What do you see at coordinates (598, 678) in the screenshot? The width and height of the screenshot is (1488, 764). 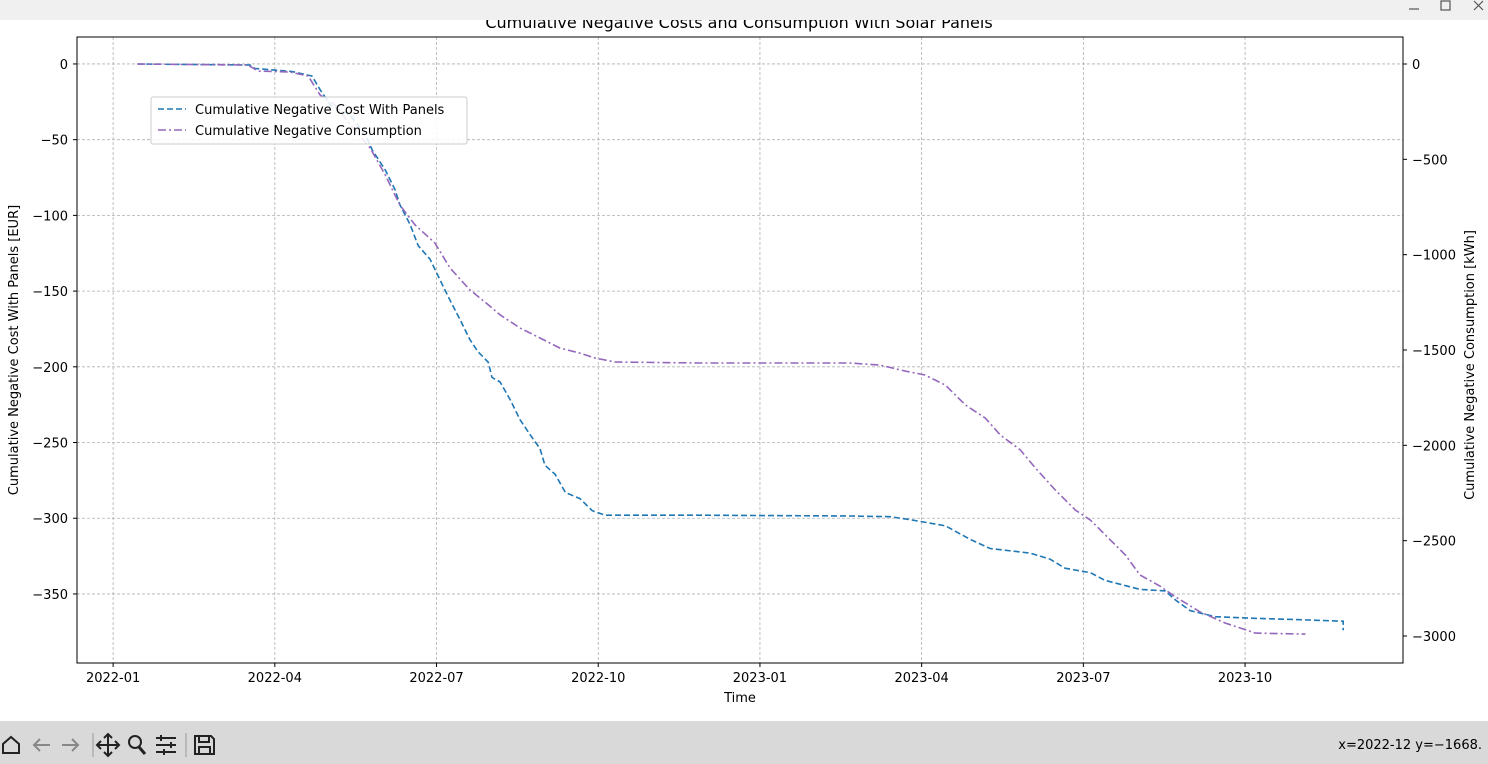 I see `x-tick-label: 2022-10` at bounding box center [598, 678].